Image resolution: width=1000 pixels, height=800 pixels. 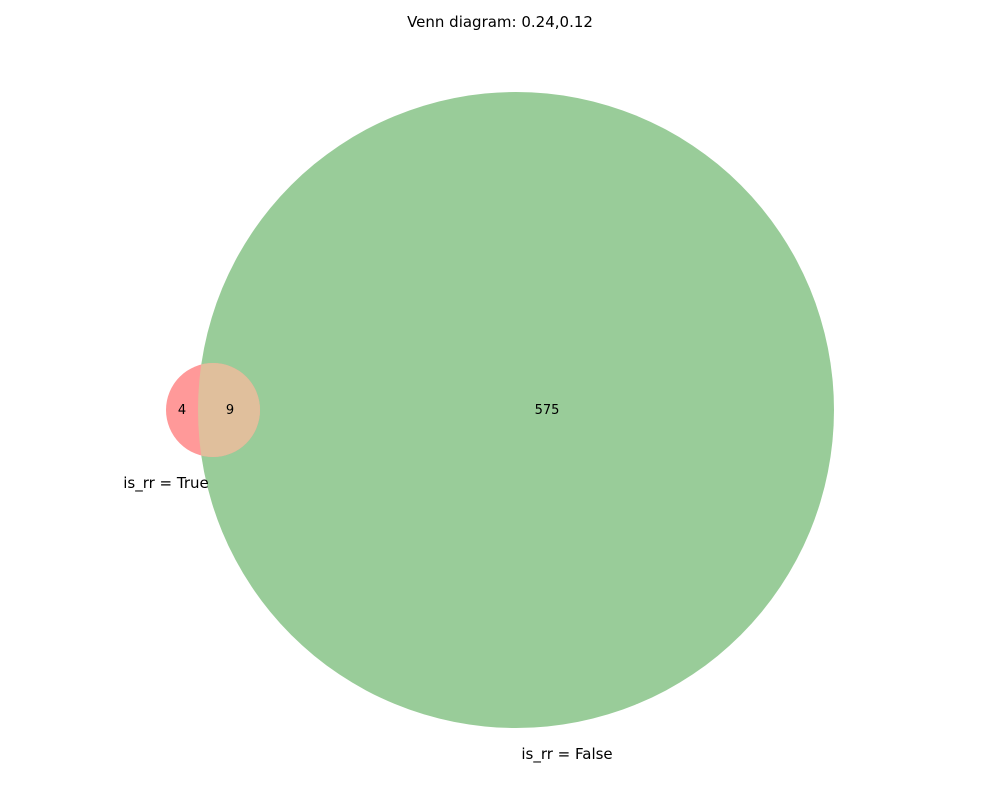 I want to click on subset-only-false-count: 575, so click(x=547, y=410).